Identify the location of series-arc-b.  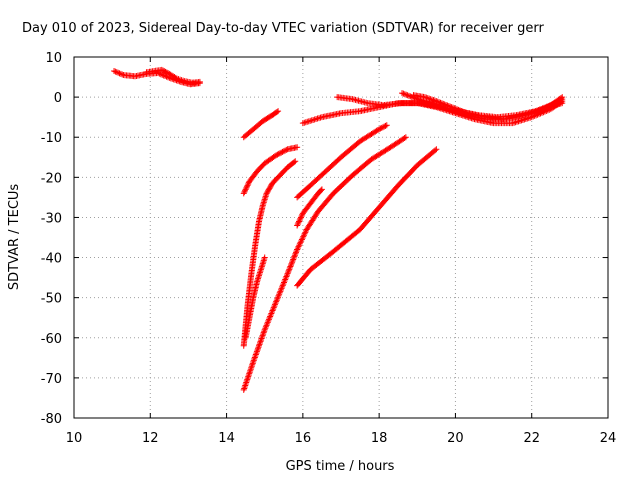
(270, 170).